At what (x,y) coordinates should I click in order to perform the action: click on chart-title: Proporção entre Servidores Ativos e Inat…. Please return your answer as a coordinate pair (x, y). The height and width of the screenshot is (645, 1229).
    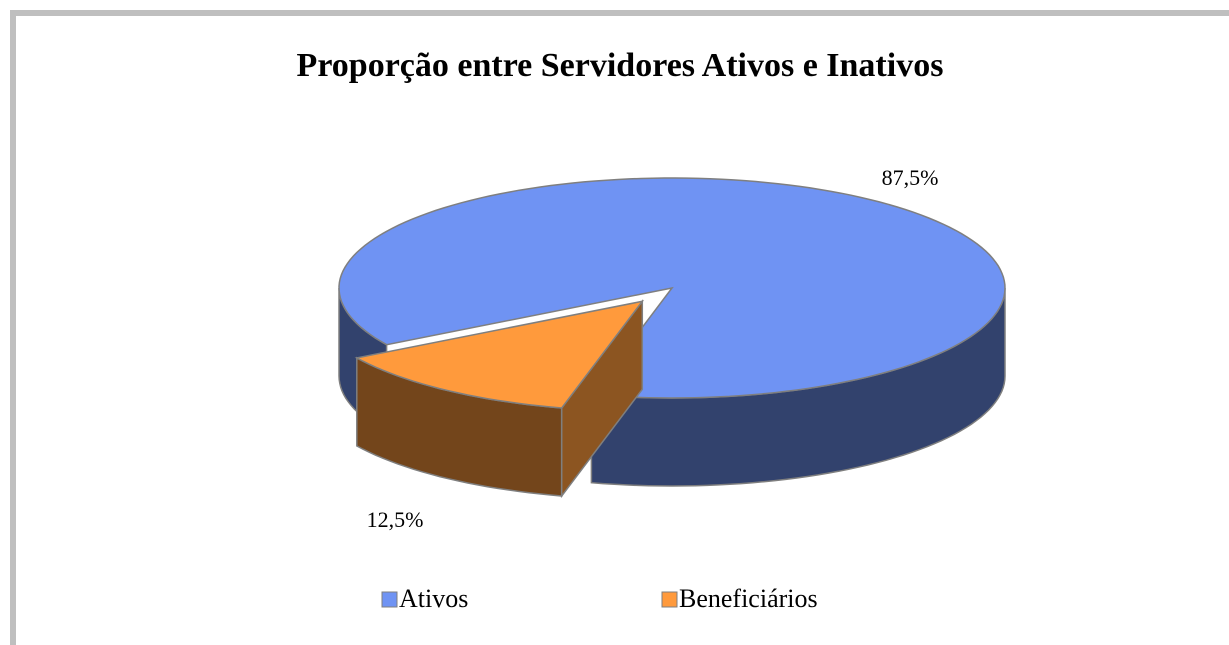
    Looking at the image, I should click on (620, 65).